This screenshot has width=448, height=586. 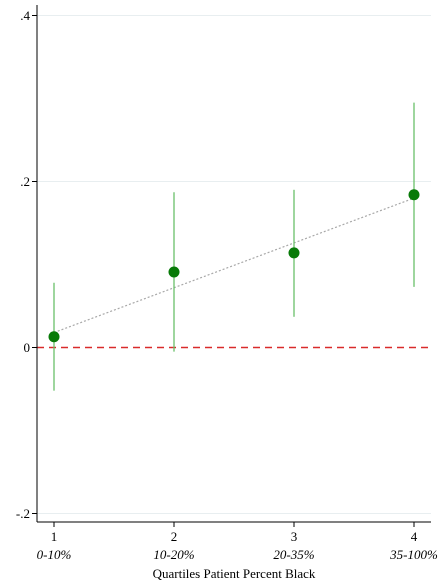 What do you see at coordinates (293, 554) in the screenshot?
I see `x-category-label: 20-35%` at bounding box center [293, 554].